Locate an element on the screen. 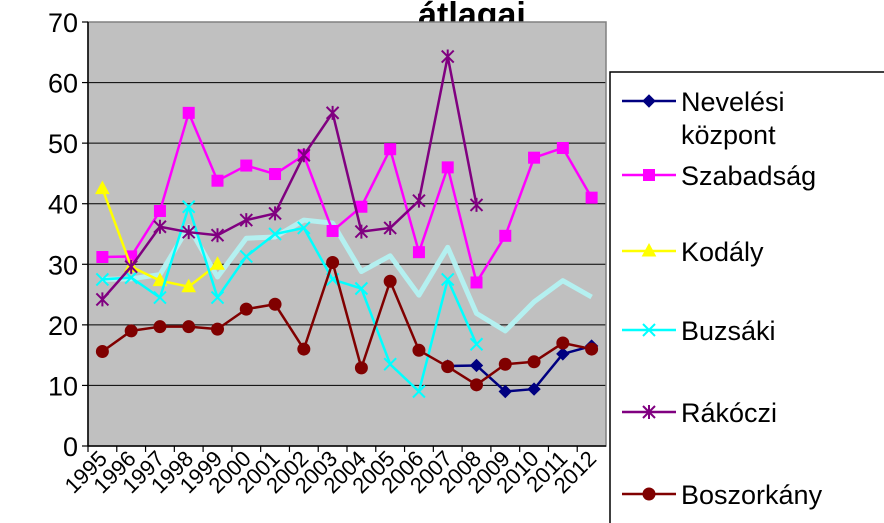 The height and width of the screenshot is (523, 884). y-tick-label: 20 is located at coordinates (63, 326).